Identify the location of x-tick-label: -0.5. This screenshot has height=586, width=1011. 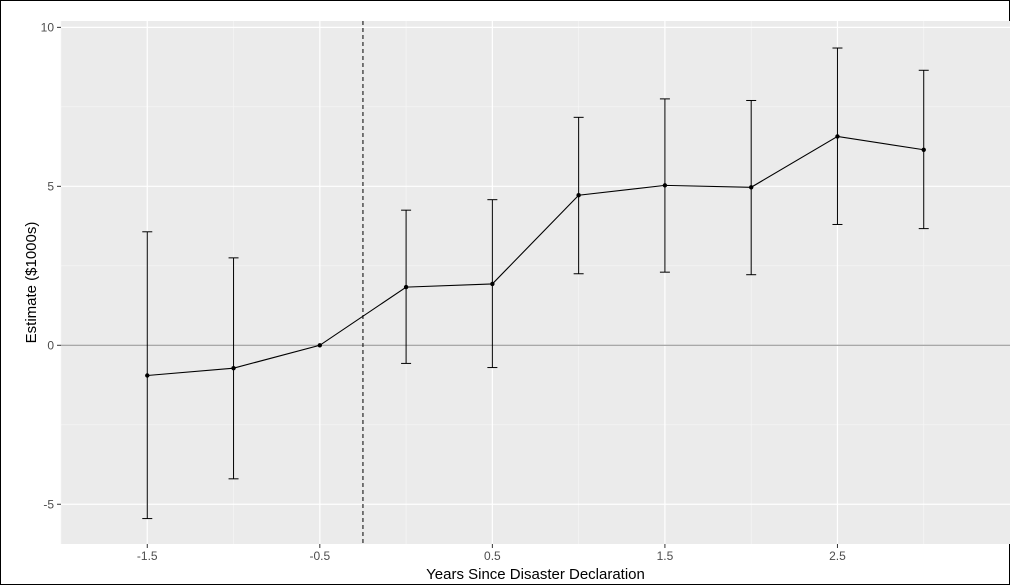
(319, 556).